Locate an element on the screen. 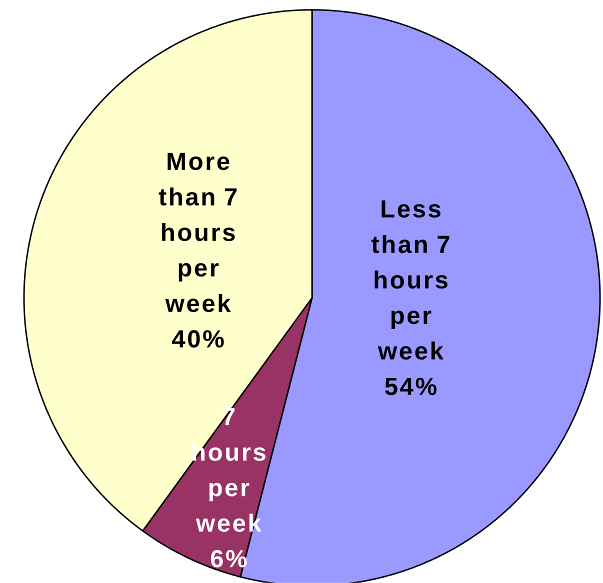 The image size is (603, 583). data-label: 40% is located at coordinates (198, 339).